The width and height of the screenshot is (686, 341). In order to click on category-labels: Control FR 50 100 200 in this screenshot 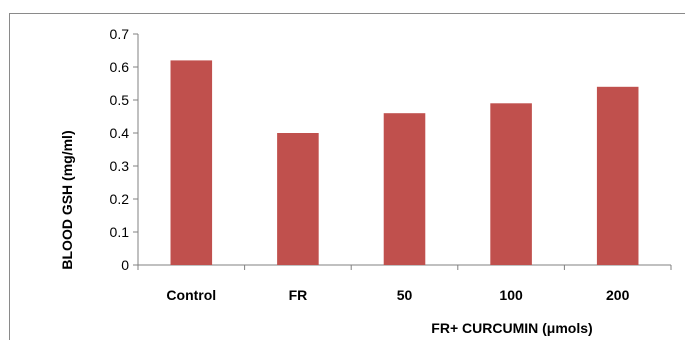, I will do `click(397, 295)`.